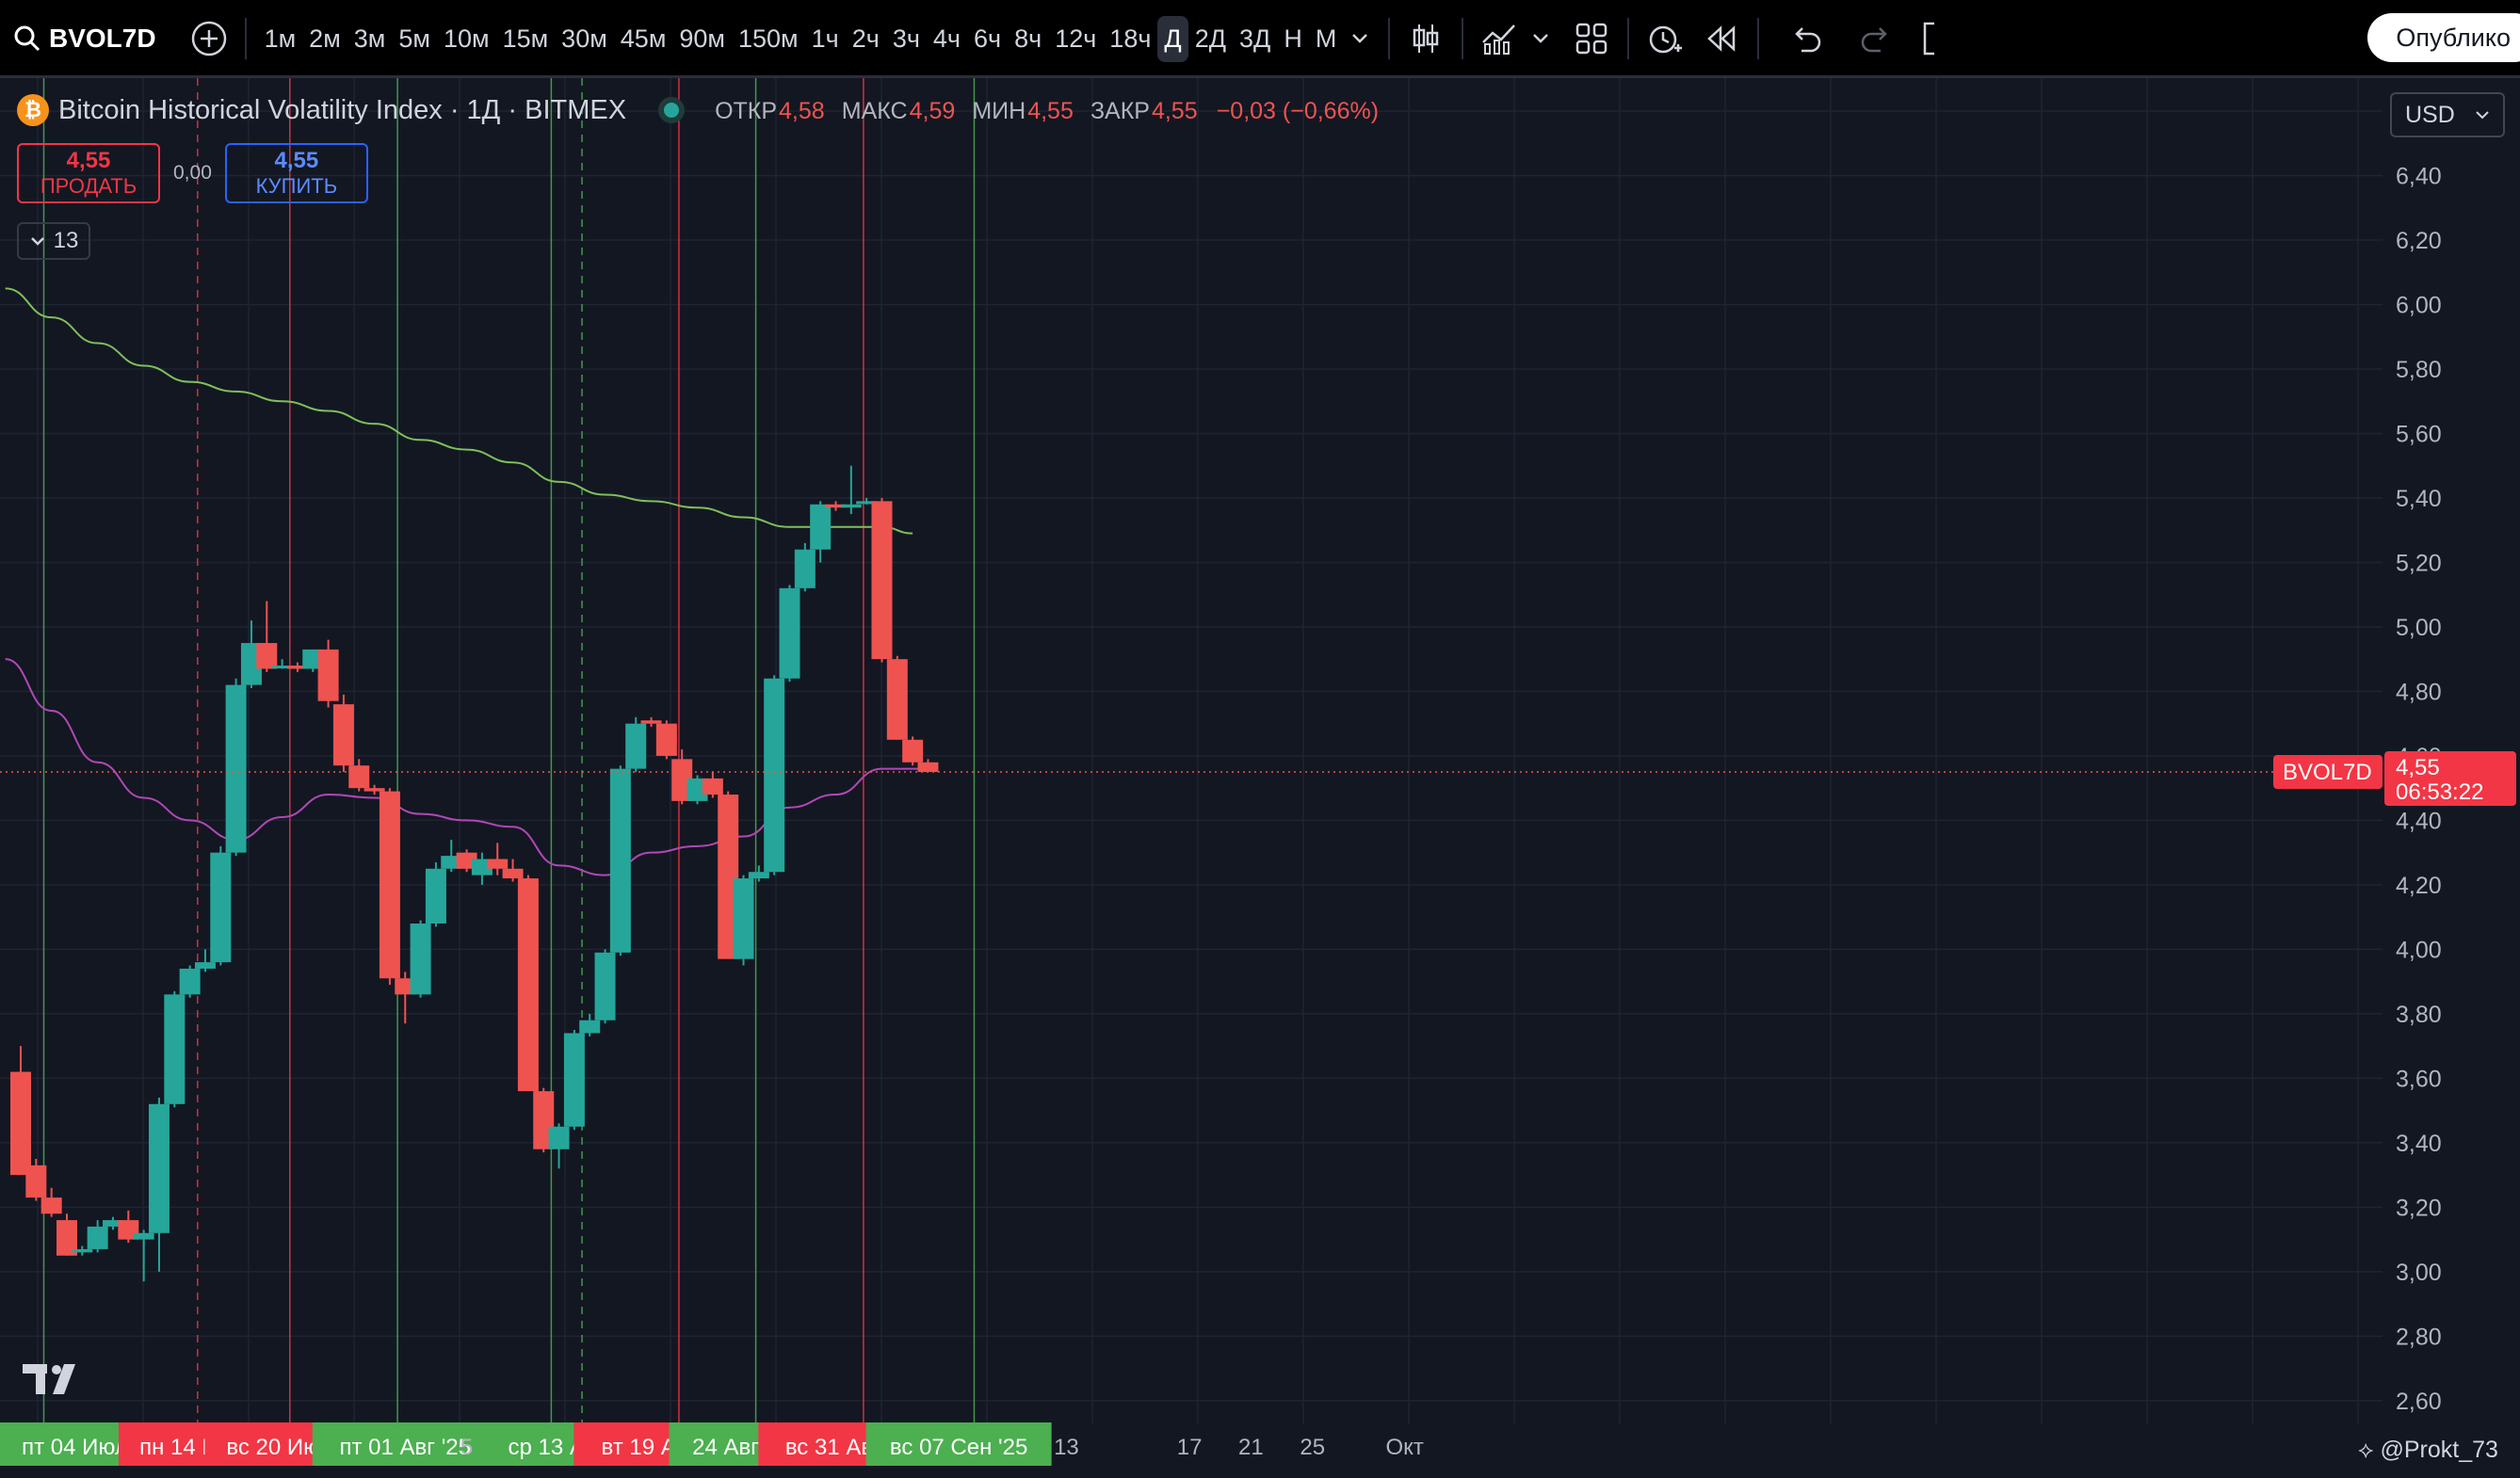 The image size is (2520, 1478). Describe the element at coordinates (1050, 110) in the screenshot. I see `low-value: 4,55` at that location.